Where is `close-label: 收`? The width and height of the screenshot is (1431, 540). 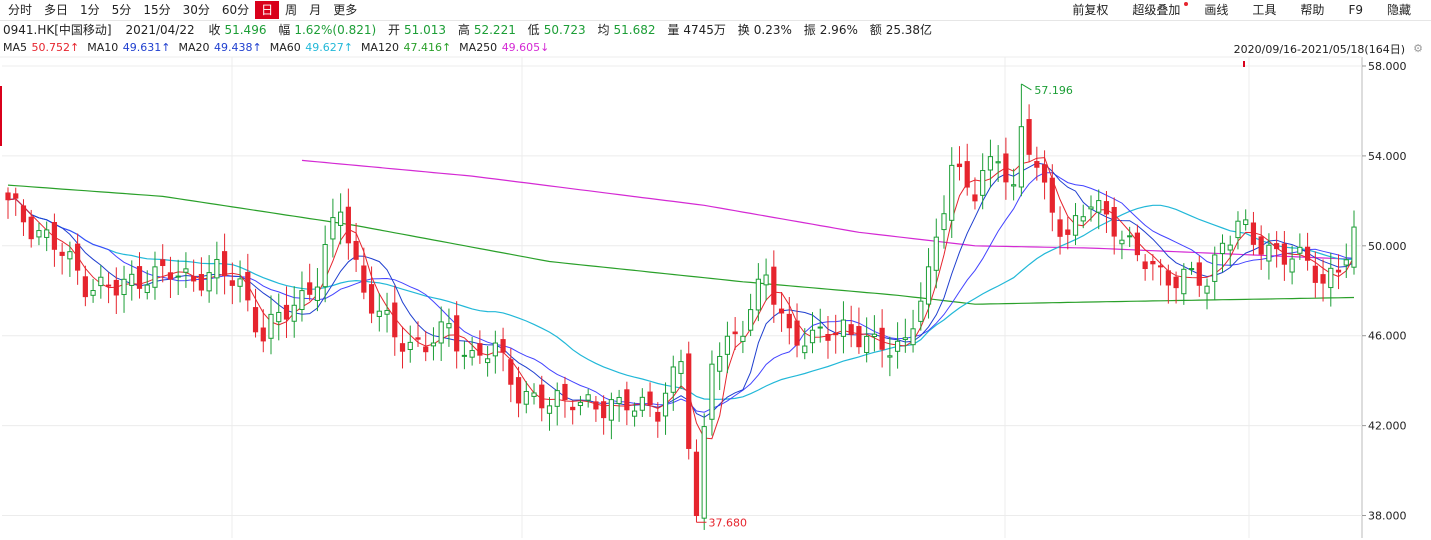
close-label: 收 is located at coordinates (214, 30).